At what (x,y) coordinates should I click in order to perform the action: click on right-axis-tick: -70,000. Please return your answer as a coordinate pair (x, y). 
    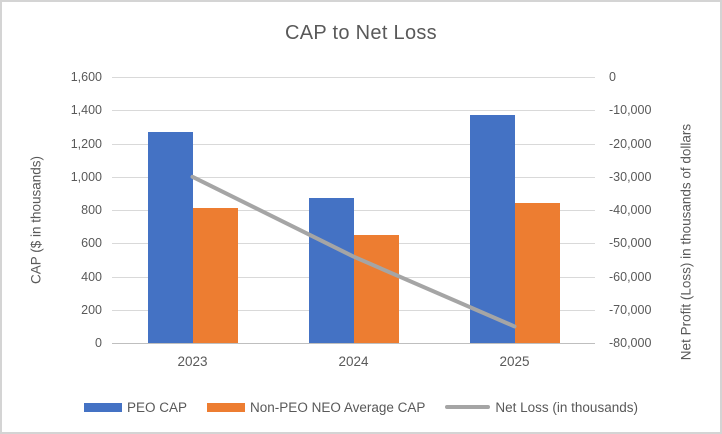
    Looking at the image, I should click on (630, 309).